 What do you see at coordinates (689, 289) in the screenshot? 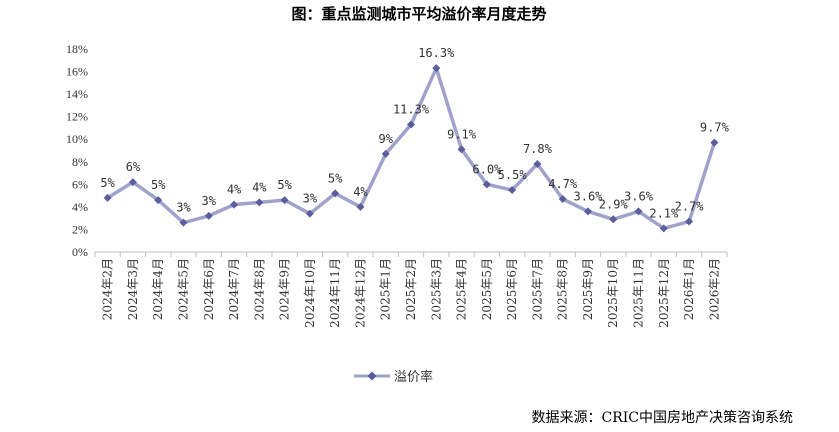
I see `x-tick-label: 2026年1月` at bounding box center [689, 289].